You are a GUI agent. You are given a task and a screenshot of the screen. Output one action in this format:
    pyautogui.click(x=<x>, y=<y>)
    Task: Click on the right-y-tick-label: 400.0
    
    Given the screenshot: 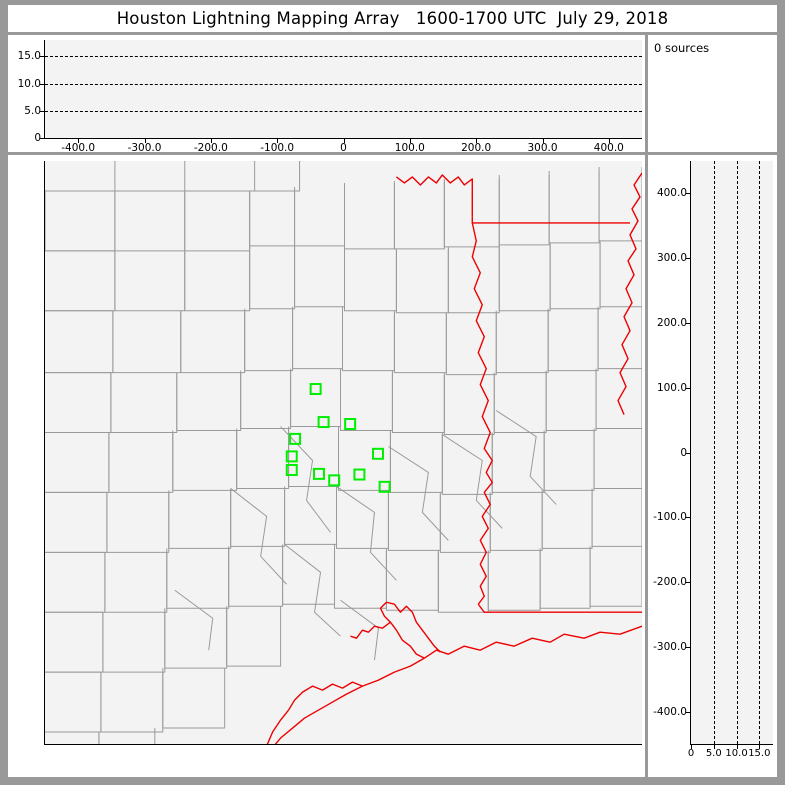 What is the action you would take?
    pyautogui.click(x=671, y=193)
    